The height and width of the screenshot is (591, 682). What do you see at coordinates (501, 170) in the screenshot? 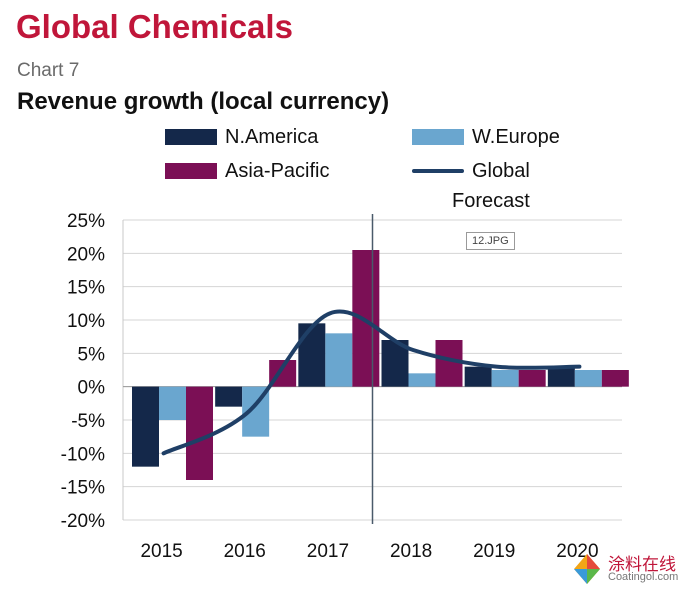
I see `legend-label-global: Global` at bounding box center [501, 170].